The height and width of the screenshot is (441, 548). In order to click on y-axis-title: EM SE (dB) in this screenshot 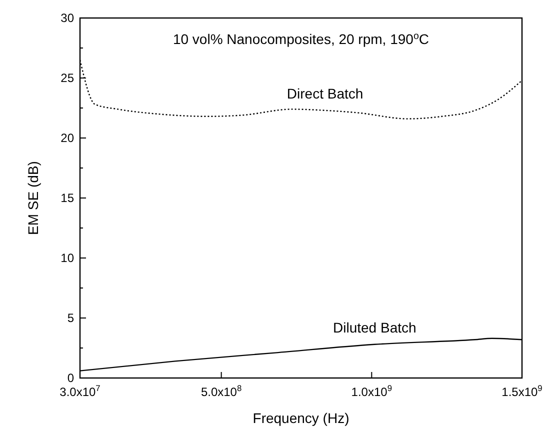, I will do `click(33, 198)`.